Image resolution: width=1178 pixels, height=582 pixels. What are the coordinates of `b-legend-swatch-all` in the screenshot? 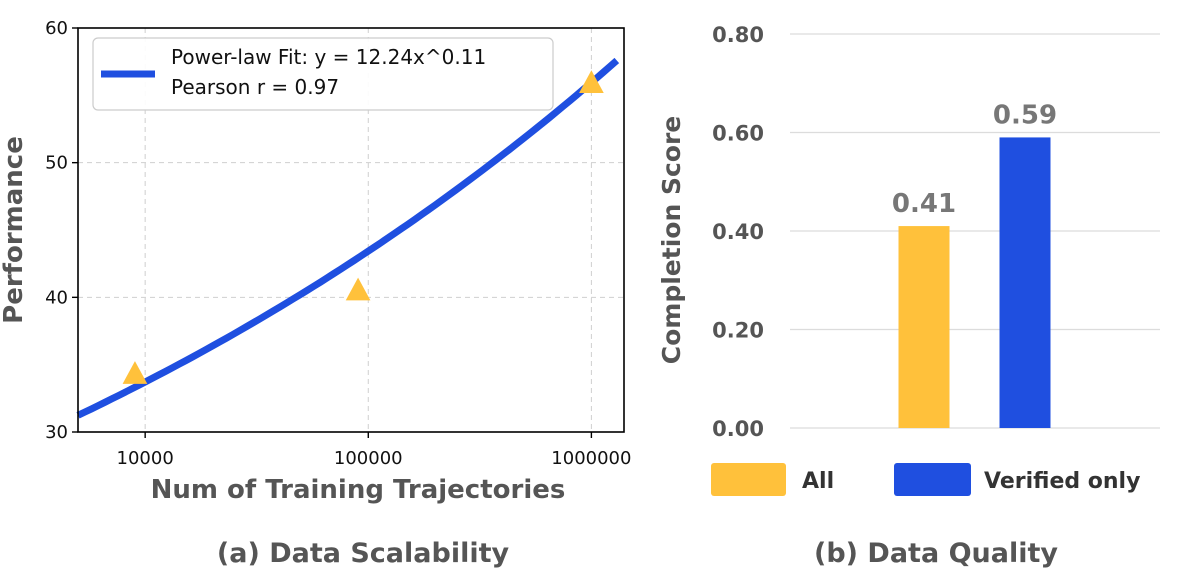 It's located at (748, 479).